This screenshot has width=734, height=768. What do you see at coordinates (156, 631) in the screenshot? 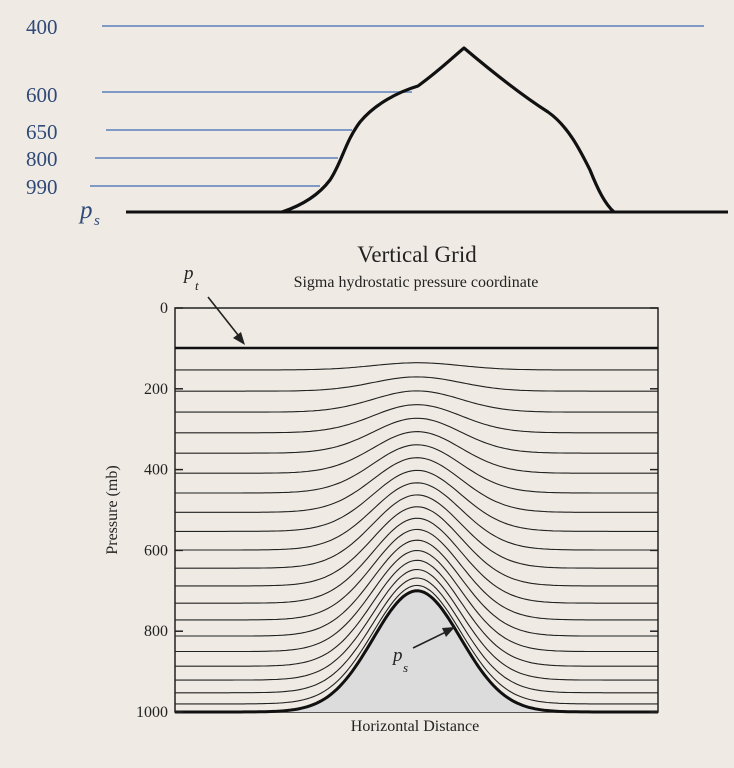
I see `y-tick-label-800: 800` at bounding box center [156, 631].